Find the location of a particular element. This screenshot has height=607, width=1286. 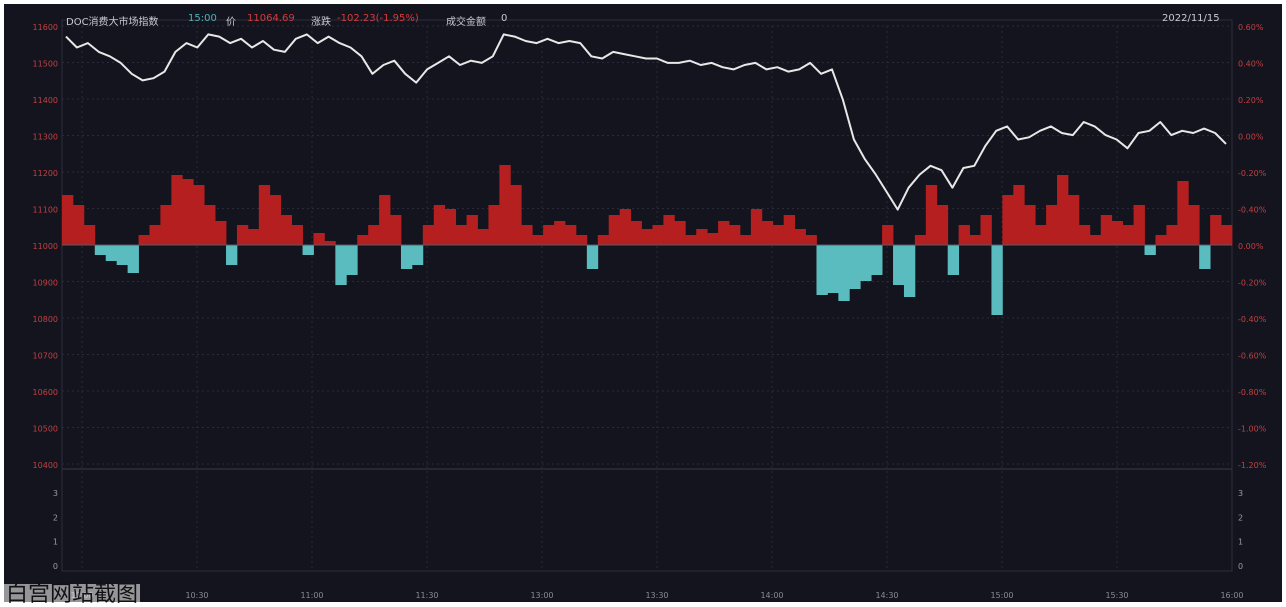

price-label: 价 is located at coordinates (231, 22).